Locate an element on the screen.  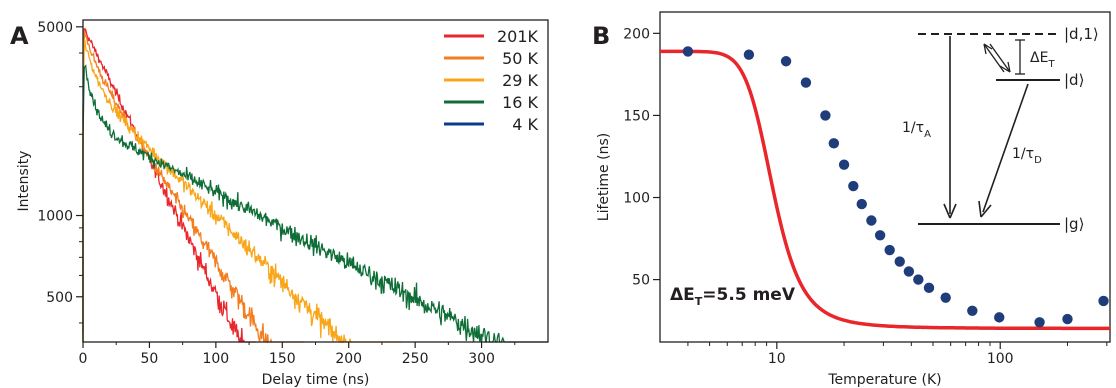
x-axis-ticks: 10 100 is located at coordinates (897, 354).